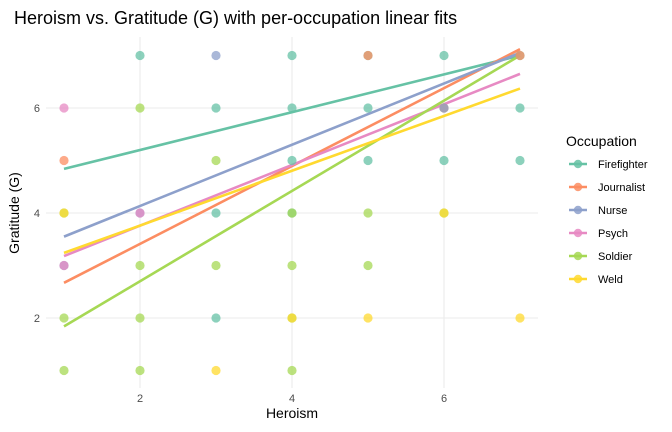 The height and width of the screenshot is (432, 672). I want to click on y-tick-label: 2, so click(37, 319).